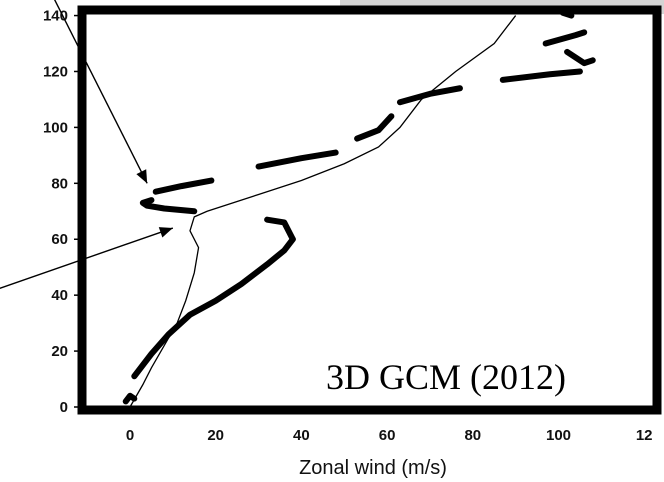  What do you see at coordinates (446, 377) in the screenshot?
I see `annotation-text: 3D GCM (2012)` at bounding box center [446, 377].